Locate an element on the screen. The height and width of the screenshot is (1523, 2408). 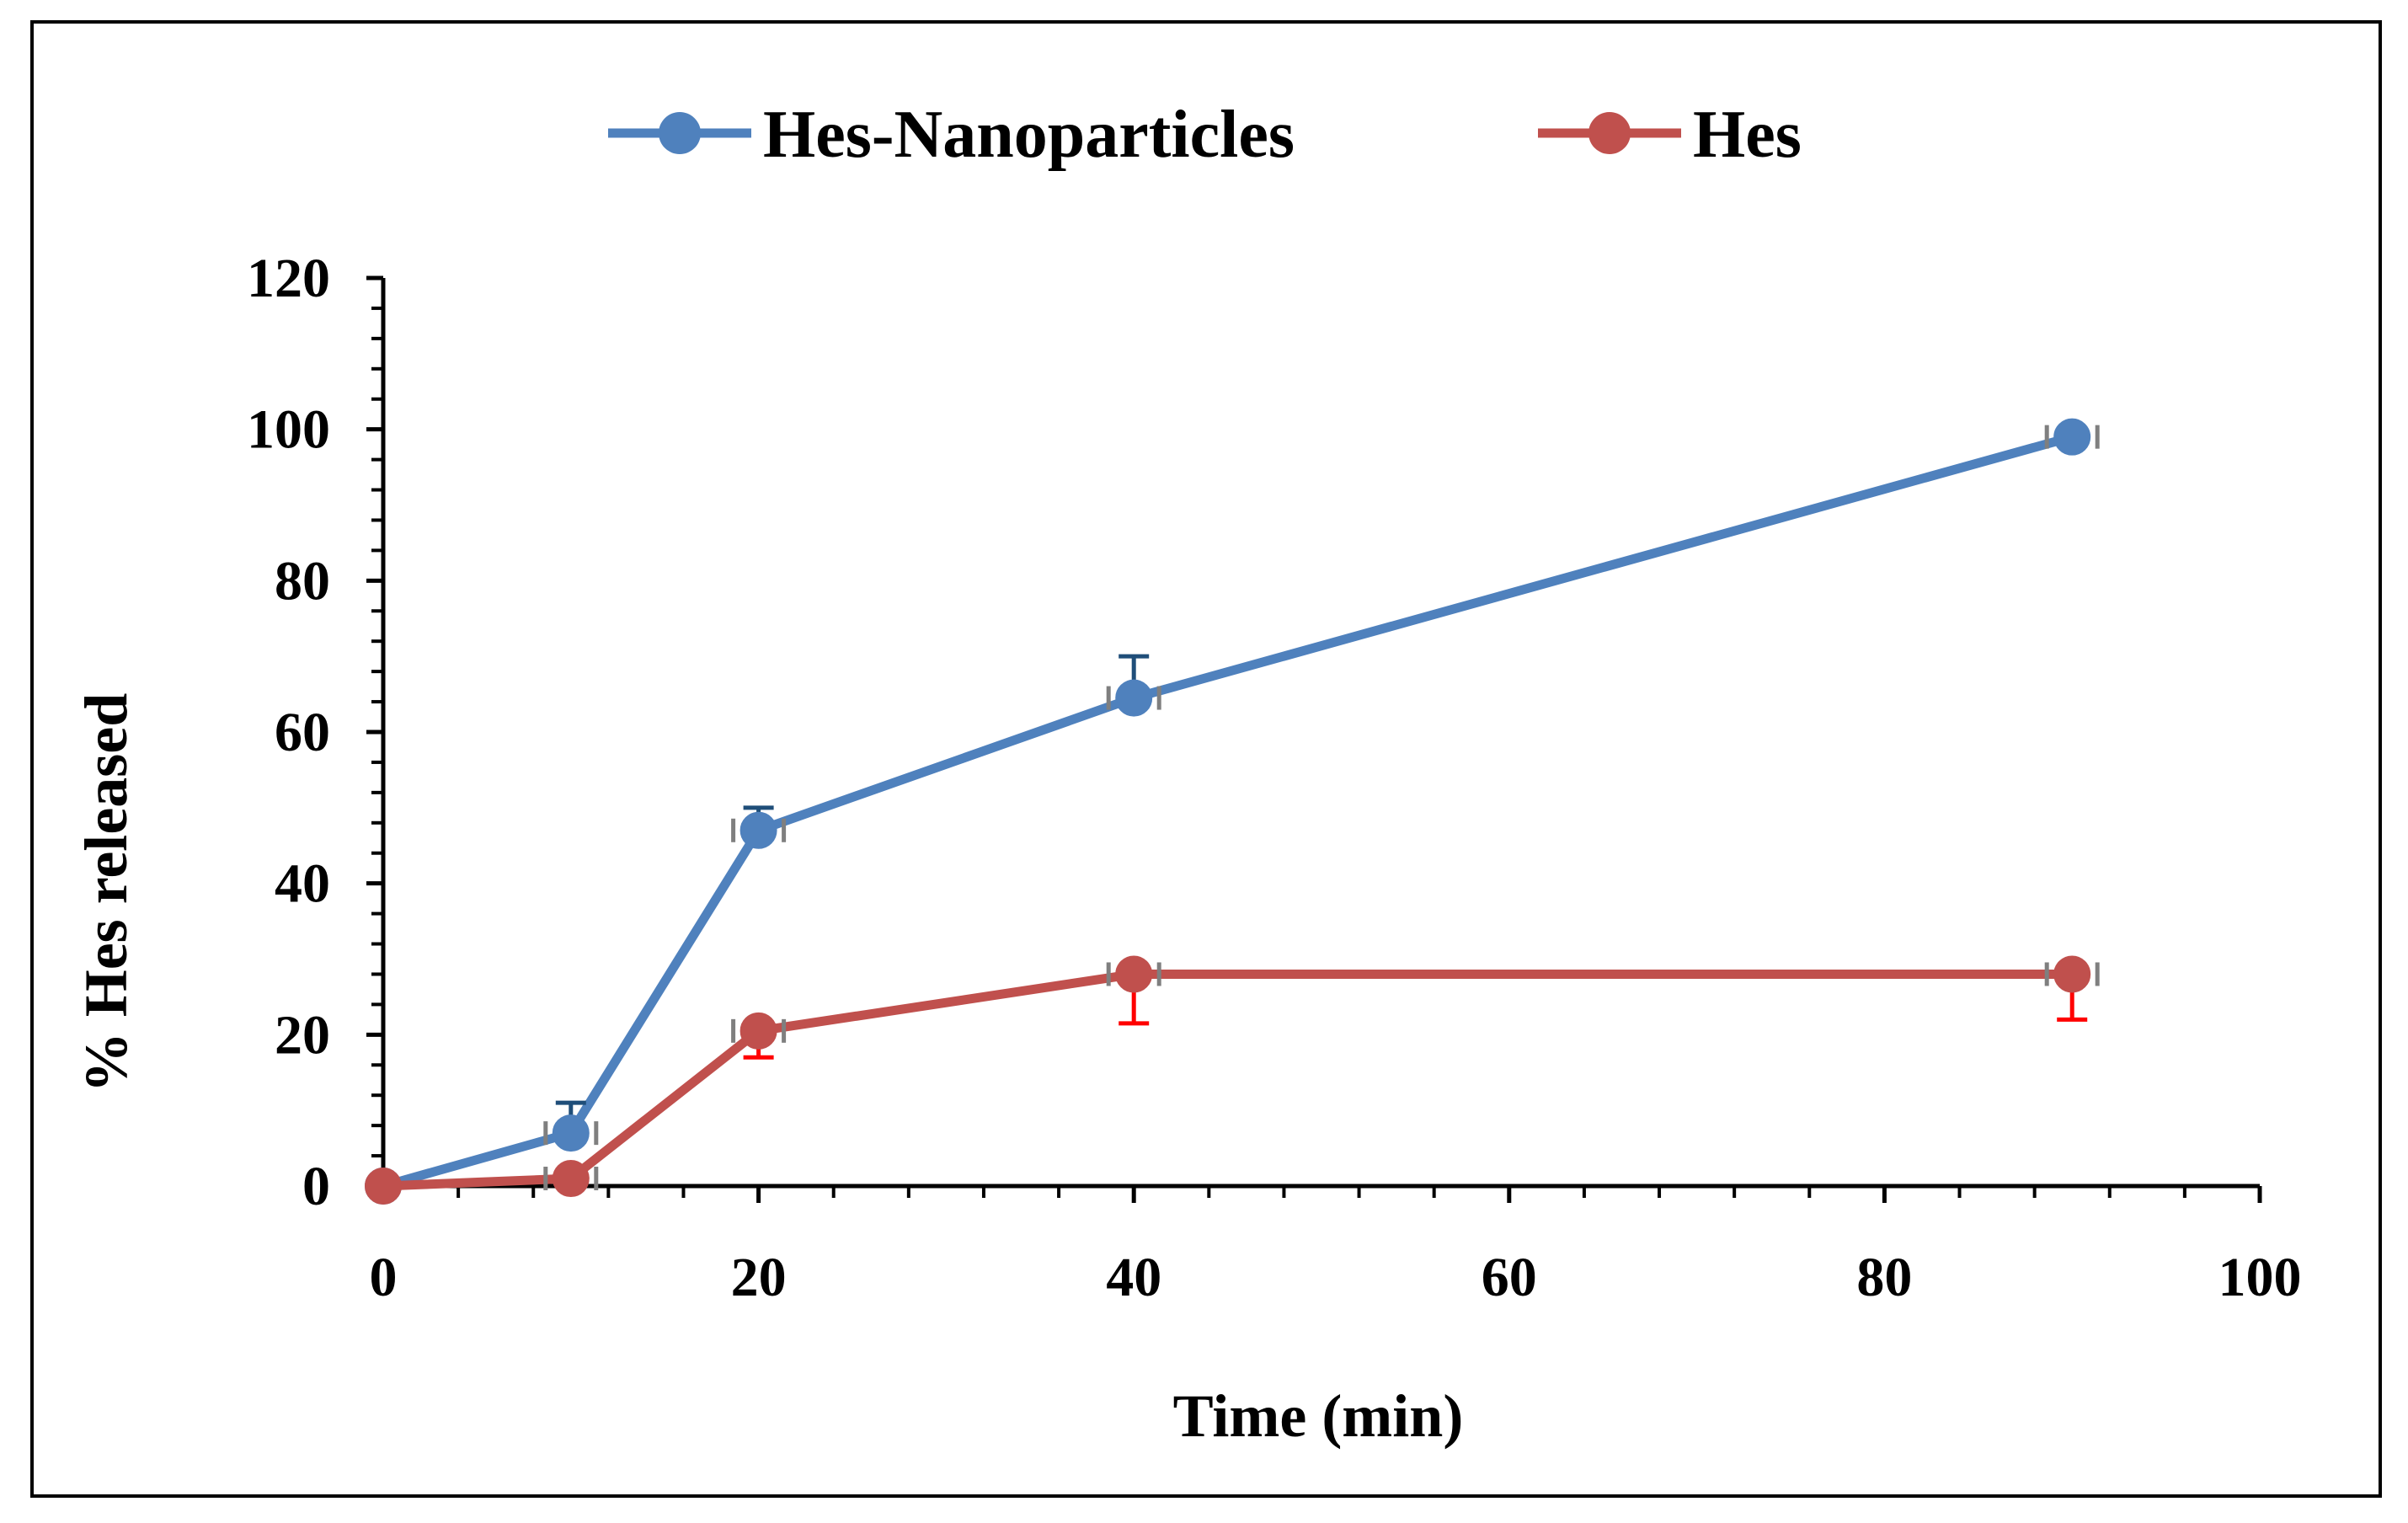
legend: Hes-Nanoparticles Hes is located at coordinates (1205, 135).